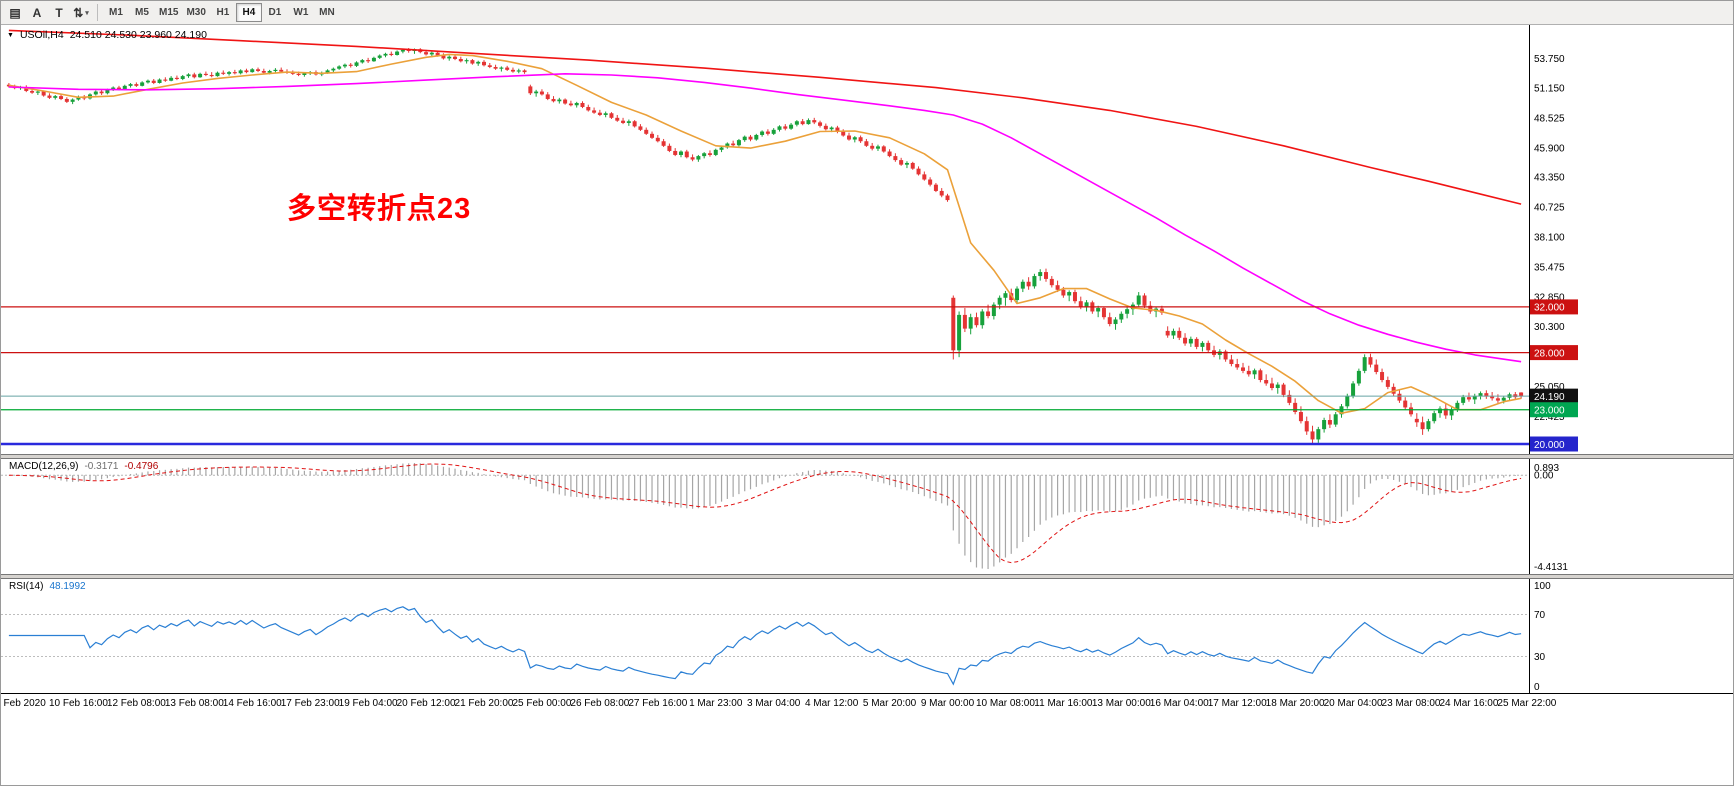 The image size is (1734, 786). Describe the element at coordinates (142, 12) in the screenshot. I see `timeframe-button-m5: M5` at that location.